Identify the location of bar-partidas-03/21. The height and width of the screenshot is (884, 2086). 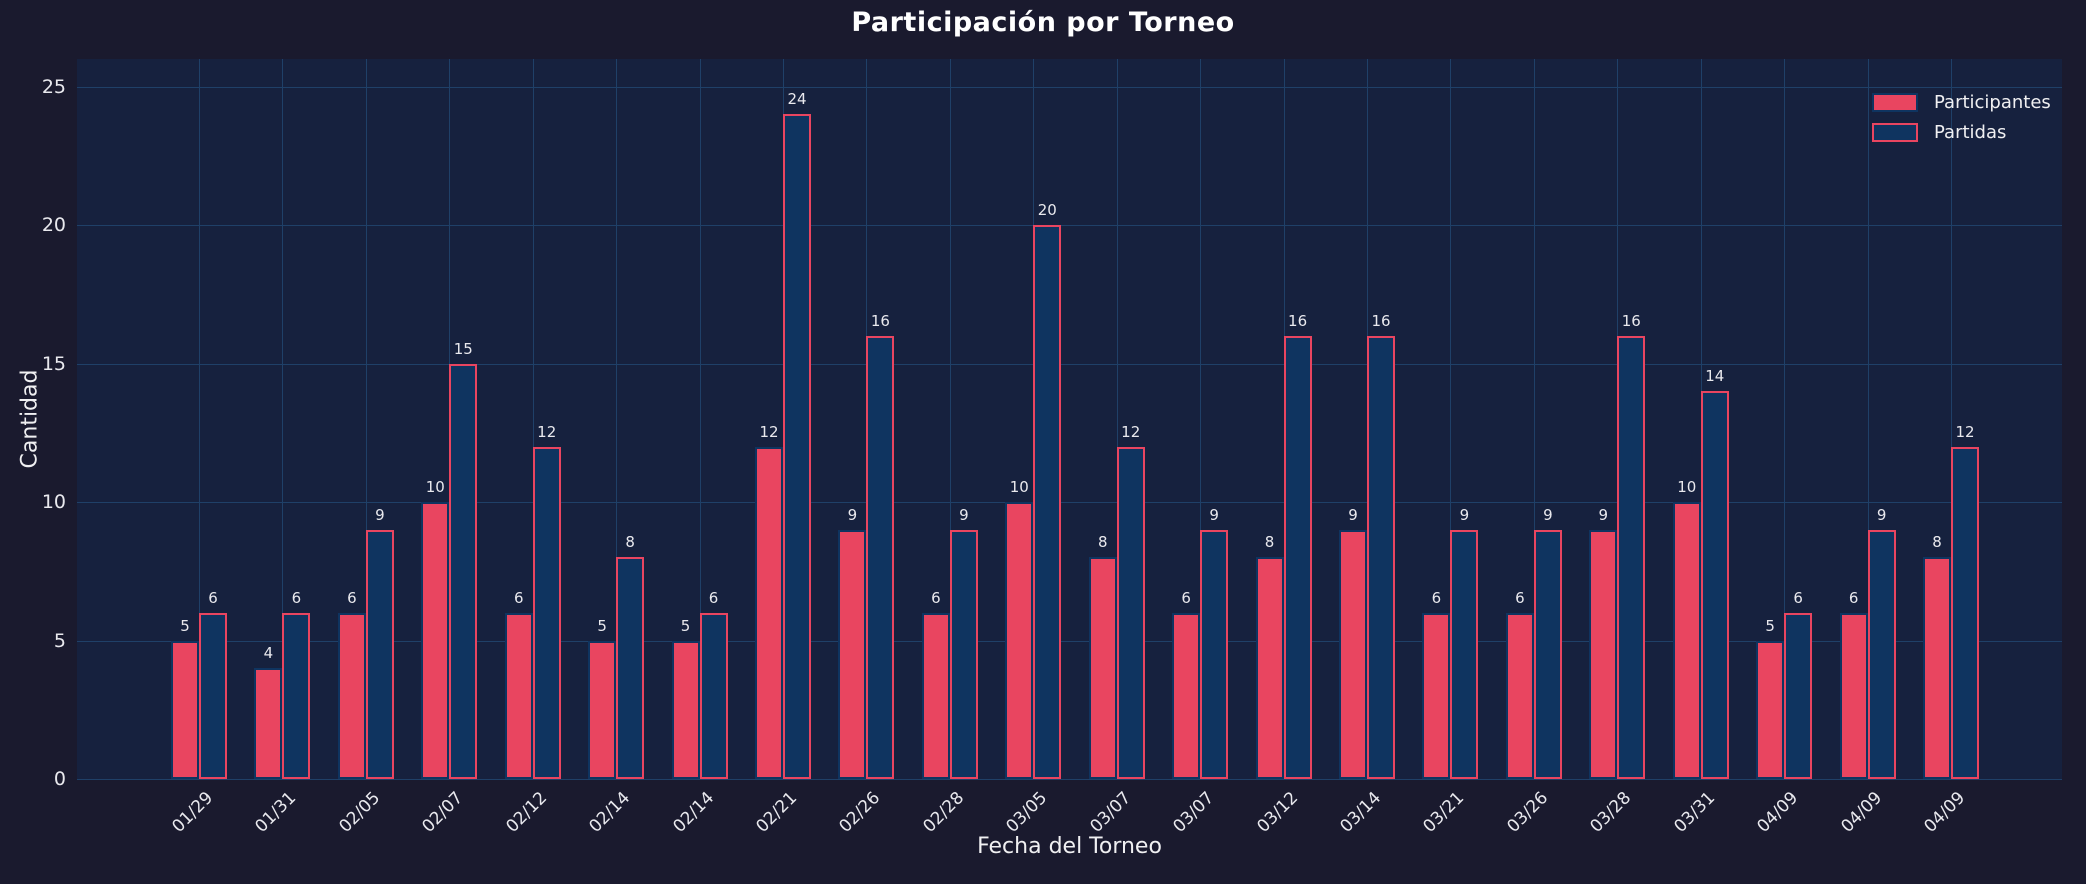
(1464, 654).